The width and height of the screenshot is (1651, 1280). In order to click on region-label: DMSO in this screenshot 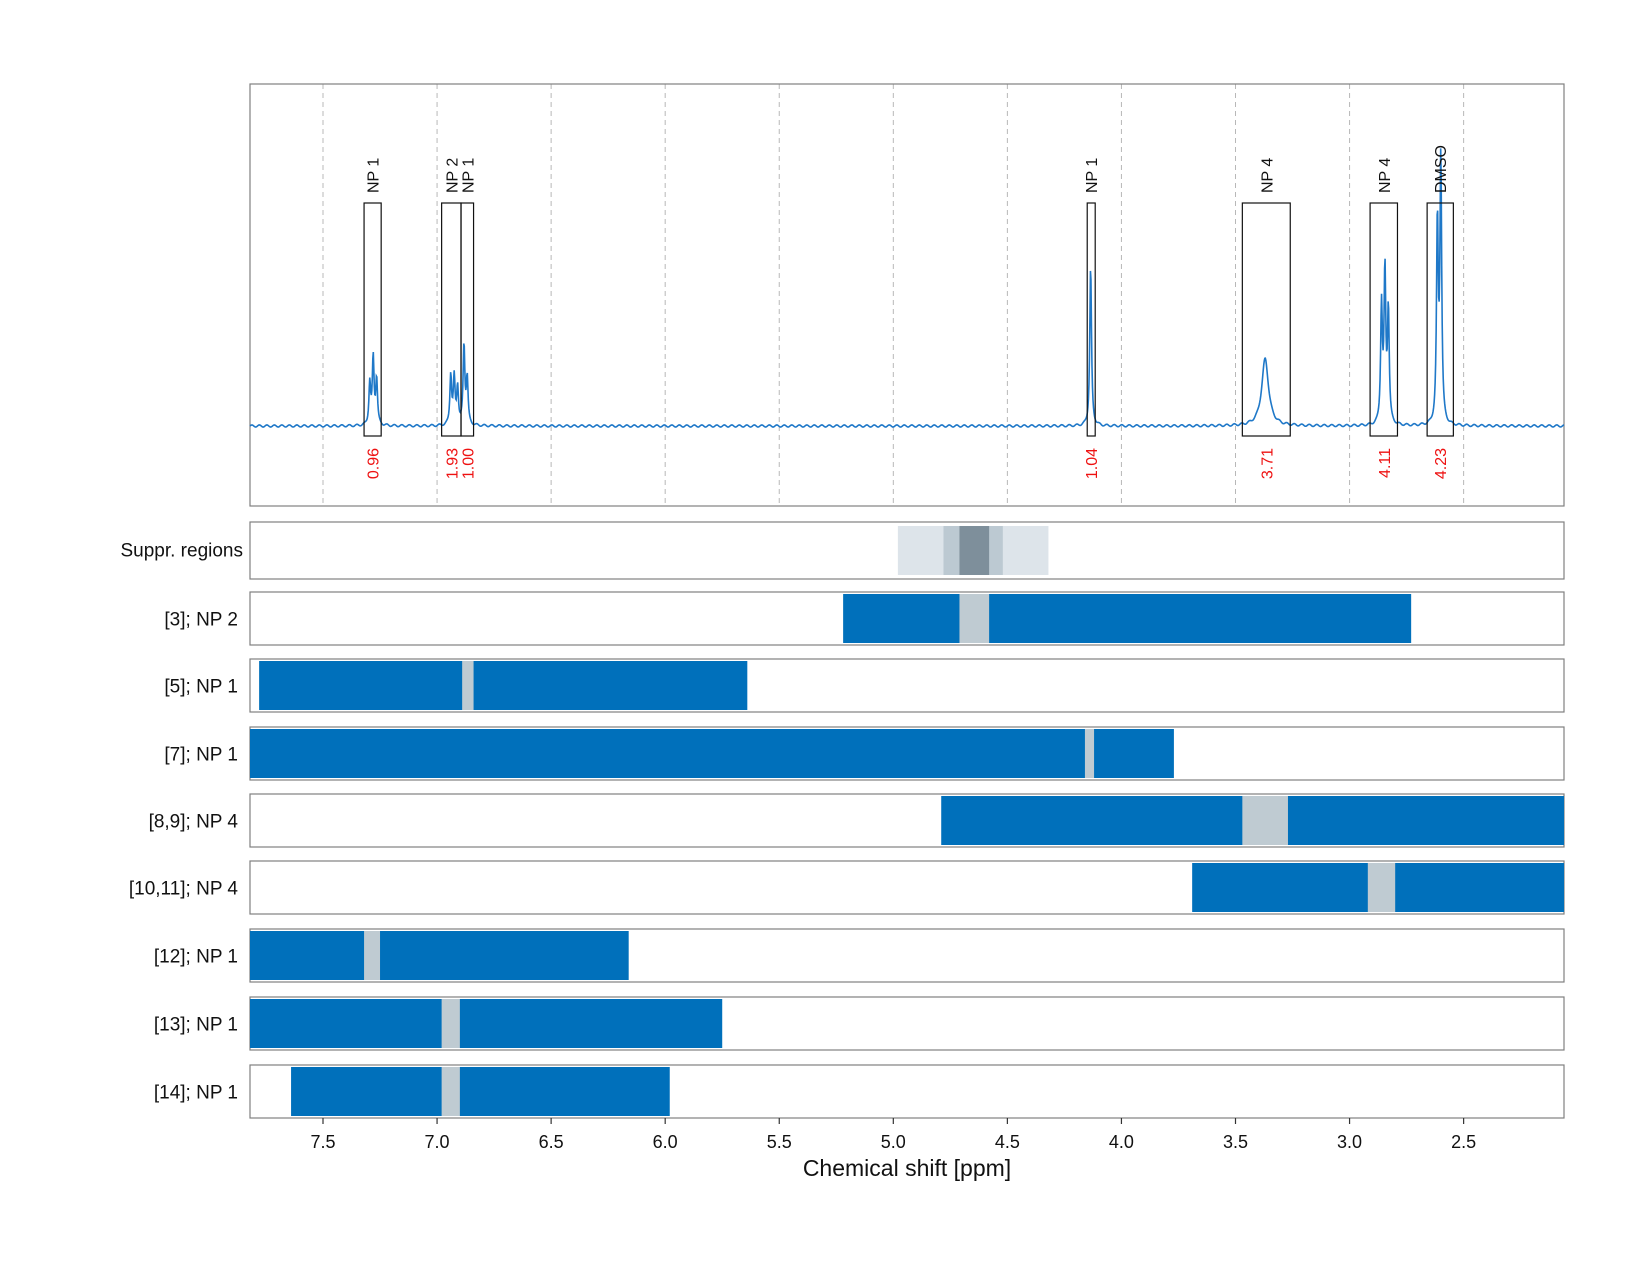, I will do `click(1441, 169)`.